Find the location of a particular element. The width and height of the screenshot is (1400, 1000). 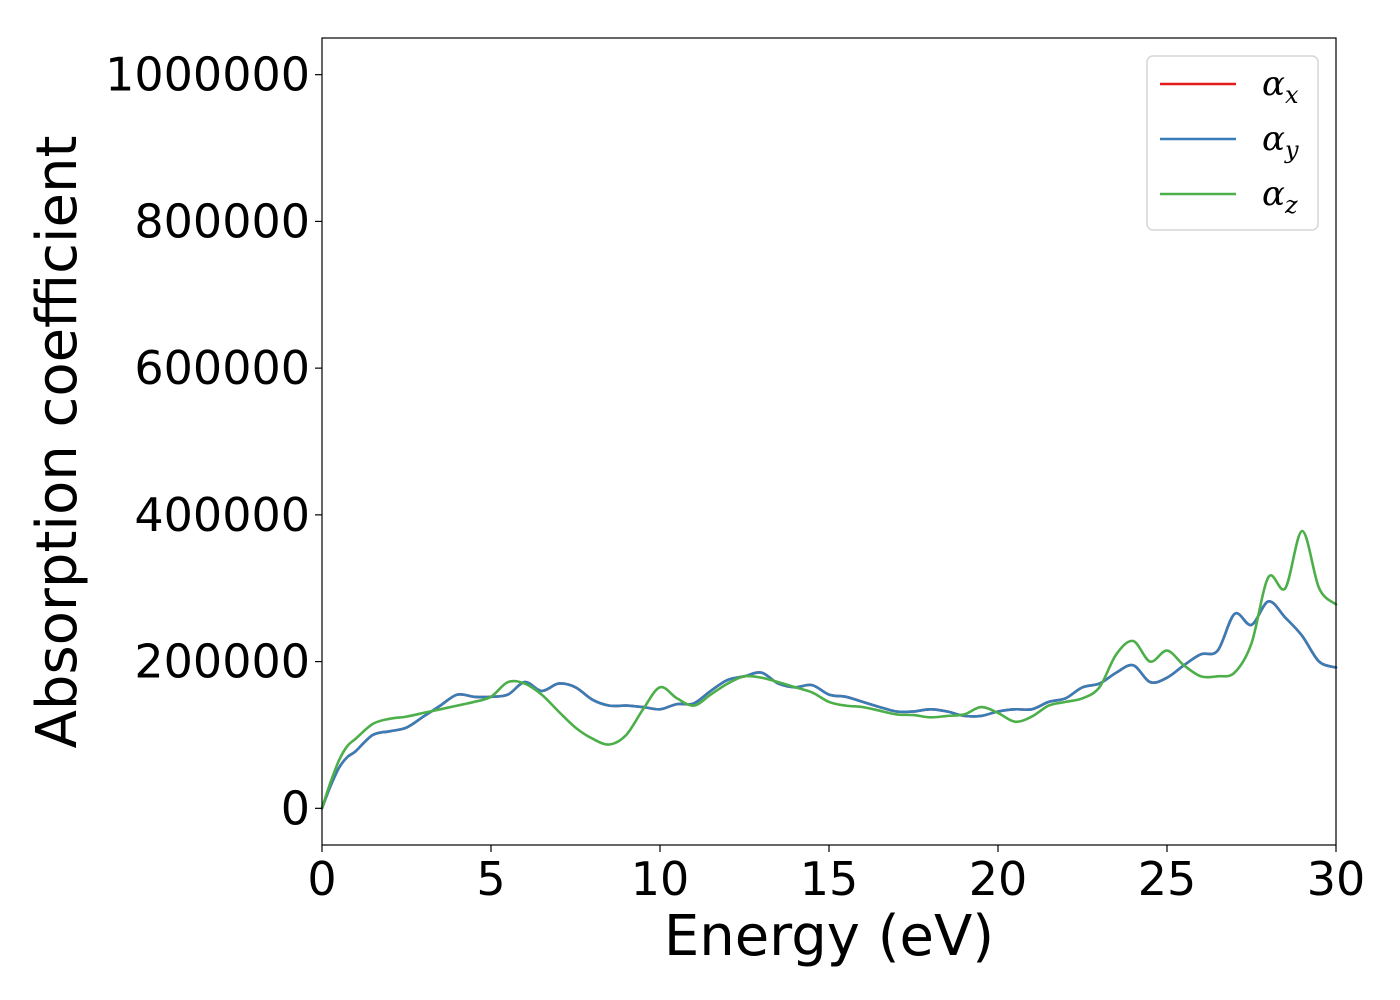

x-tick-label: 0 is located at coordinates (321, 879).